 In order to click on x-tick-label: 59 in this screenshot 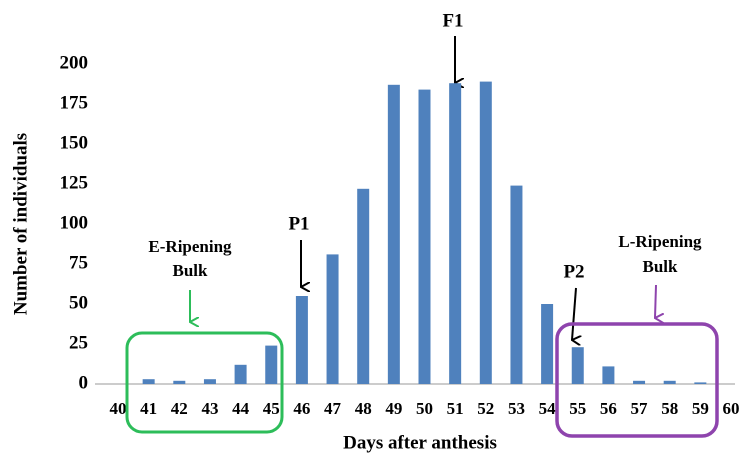, I will do `click(700, 408)`.